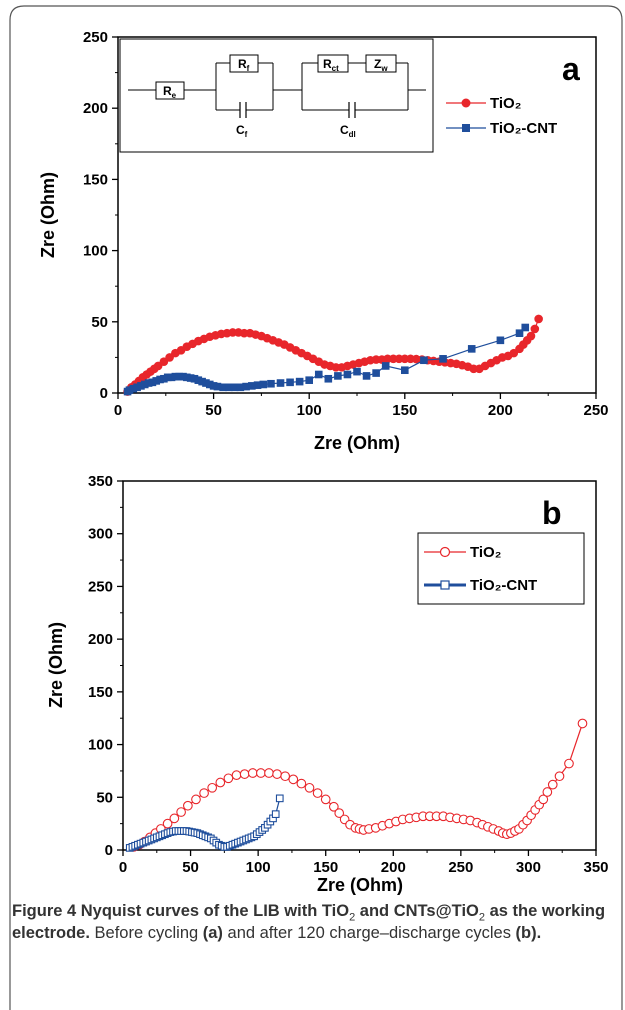 The image size is (625, 1010). I want to click on y-tick-label-b-4: 200, so click(100, 639).